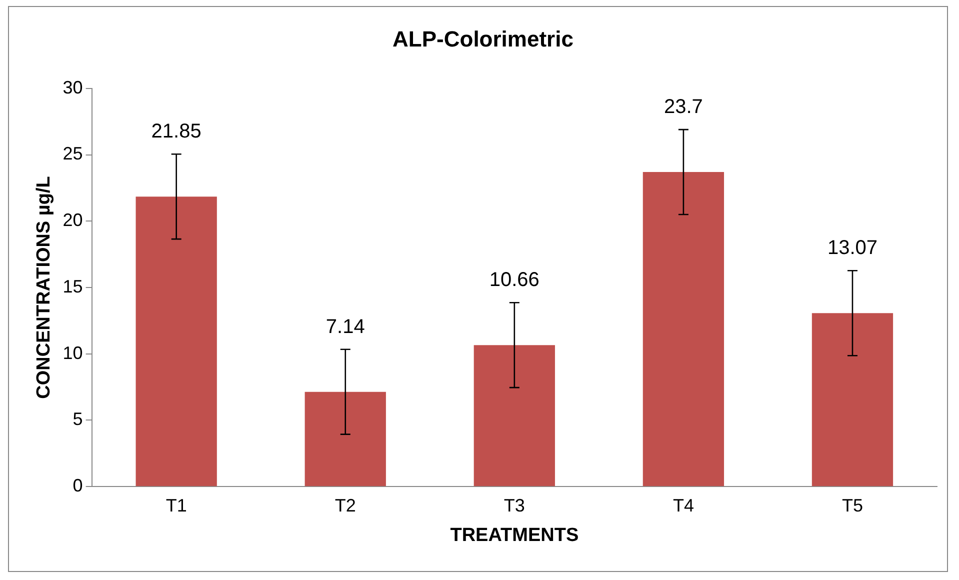 The image size is (959, 580). What do you see at coordinates (176, 131) in the screenshot?
I see `data-label: 21.85` at bounding box center [176, 131].